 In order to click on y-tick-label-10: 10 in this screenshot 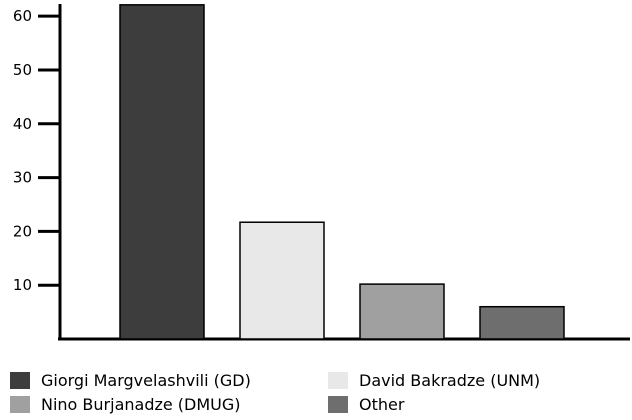, I will do `click(22, 285)`.